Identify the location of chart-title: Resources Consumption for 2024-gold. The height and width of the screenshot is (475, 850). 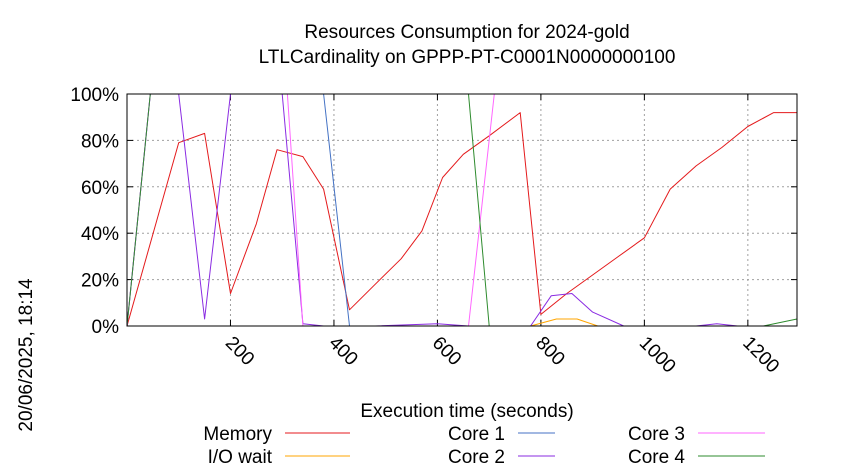
(466, 32).